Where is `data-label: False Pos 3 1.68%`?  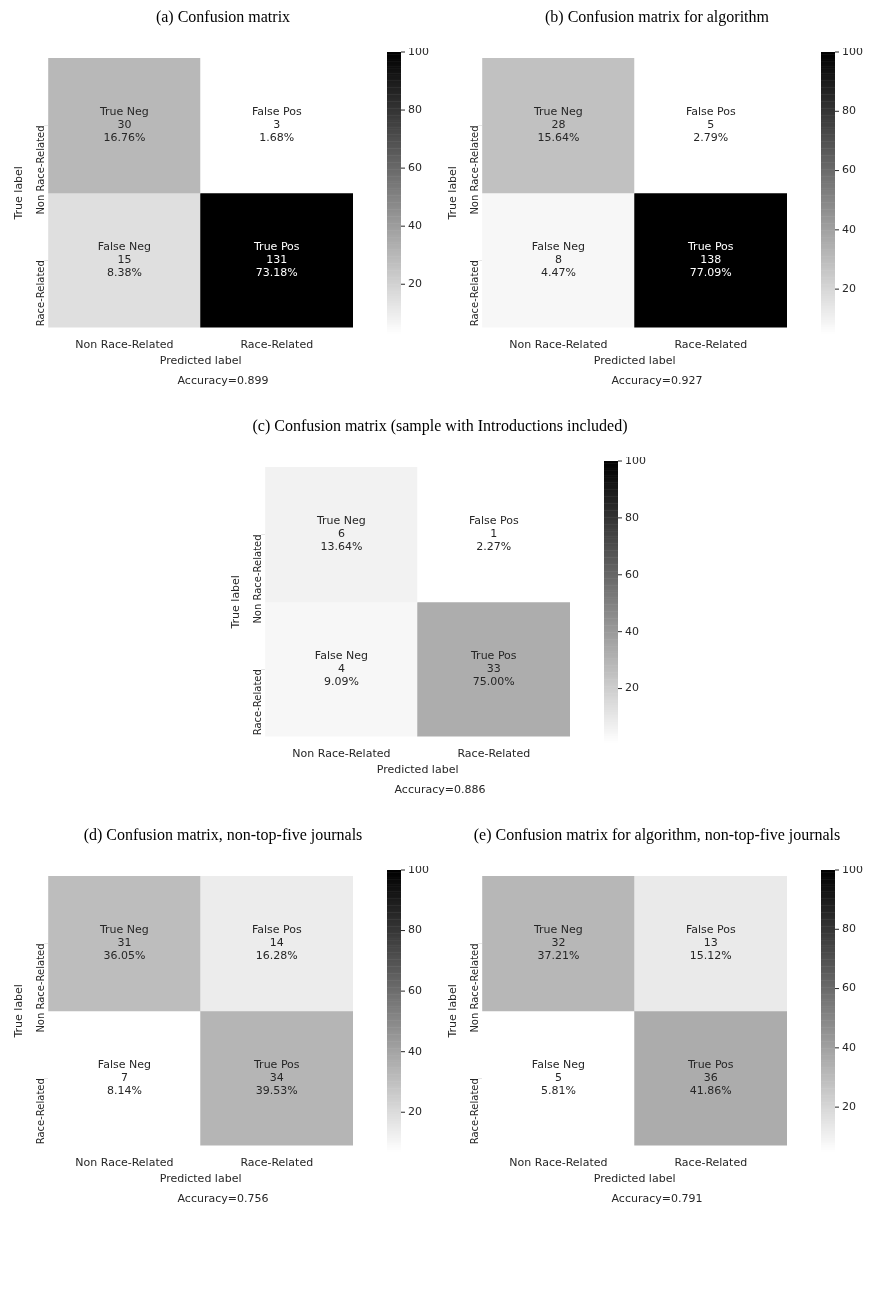 data-label: False Pos 3 1.68% is located at coordinates (276, 125).